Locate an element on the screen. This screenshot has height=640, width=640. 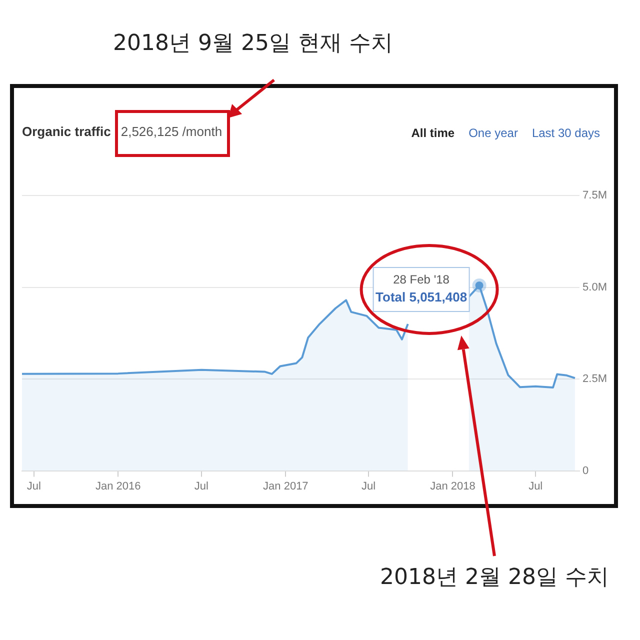
y-tick-label: 5.0M is located at coordinates (595, 287).